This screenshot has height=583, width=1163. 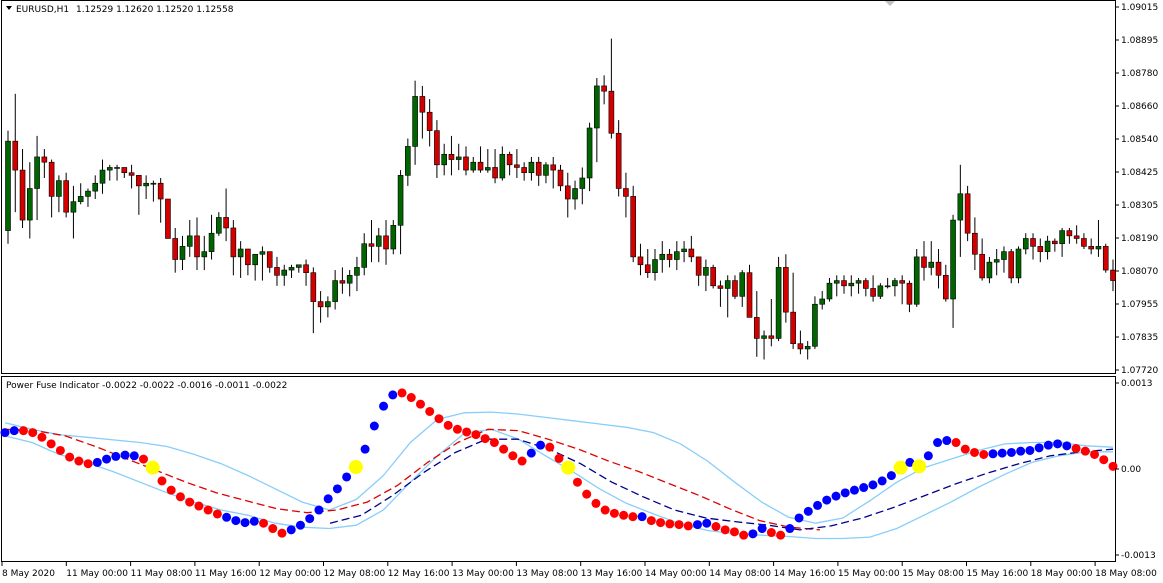 What do you see at coordinates (1139, 371) in the screenshot?
I see `price-tick-label: 1.07720` at bounding box center [1139, 371].